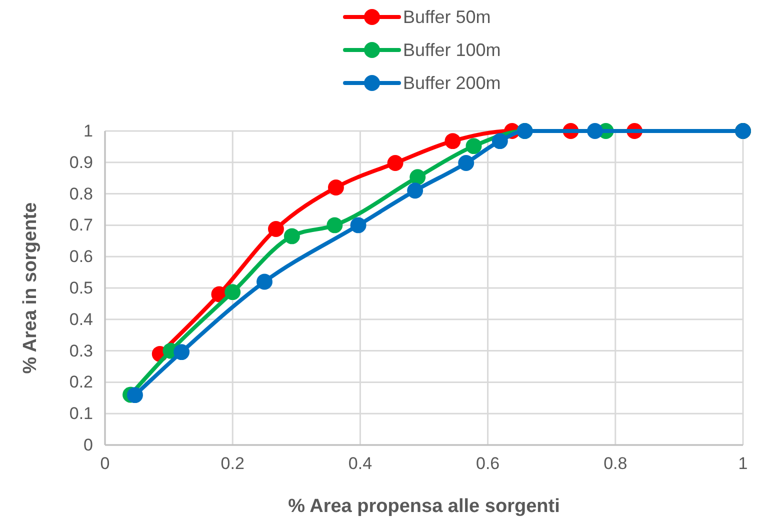 This screenshot has height=517, width=760. I want to click on y-tick-label: 0.4, so click(81, 319).